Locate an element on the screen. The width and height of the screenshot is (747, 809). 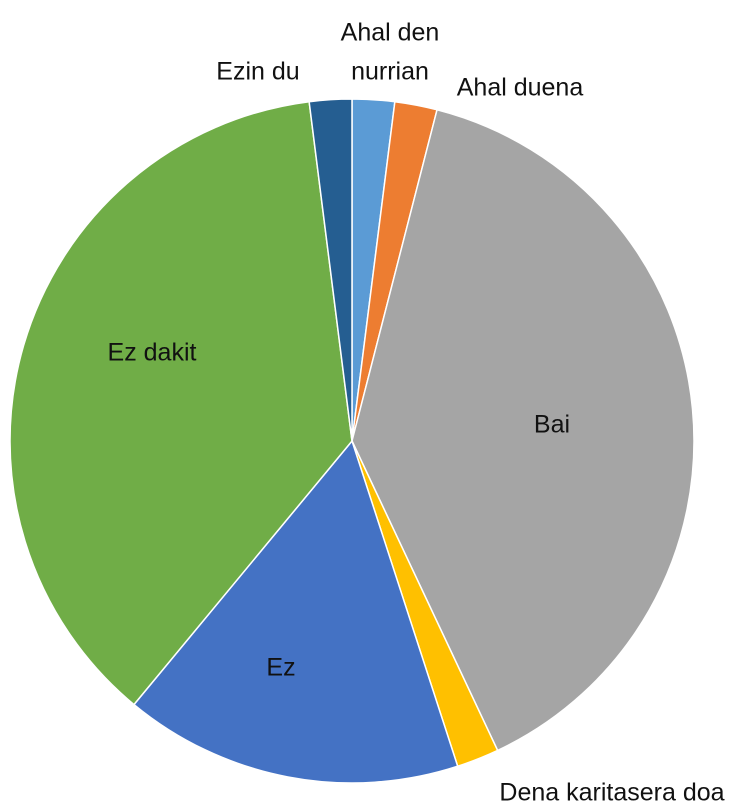
slice-label: Bai is located at coordinates (552, 424).